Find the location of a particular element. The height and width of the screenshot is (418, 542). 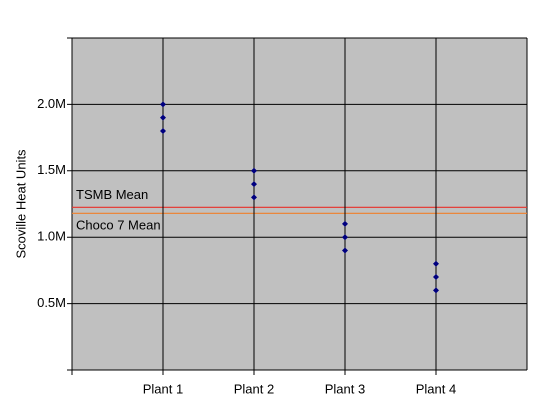

y-tick-label: 2.0M is located at coordinates (51, 103).